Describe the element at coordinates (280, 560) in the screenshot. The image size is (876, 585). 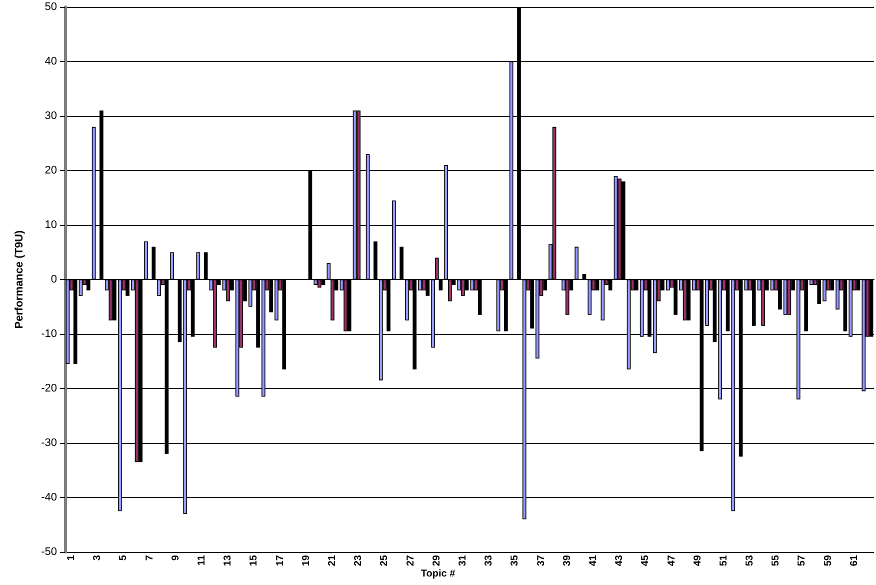
I see `x-tick-label: 17` at that location.